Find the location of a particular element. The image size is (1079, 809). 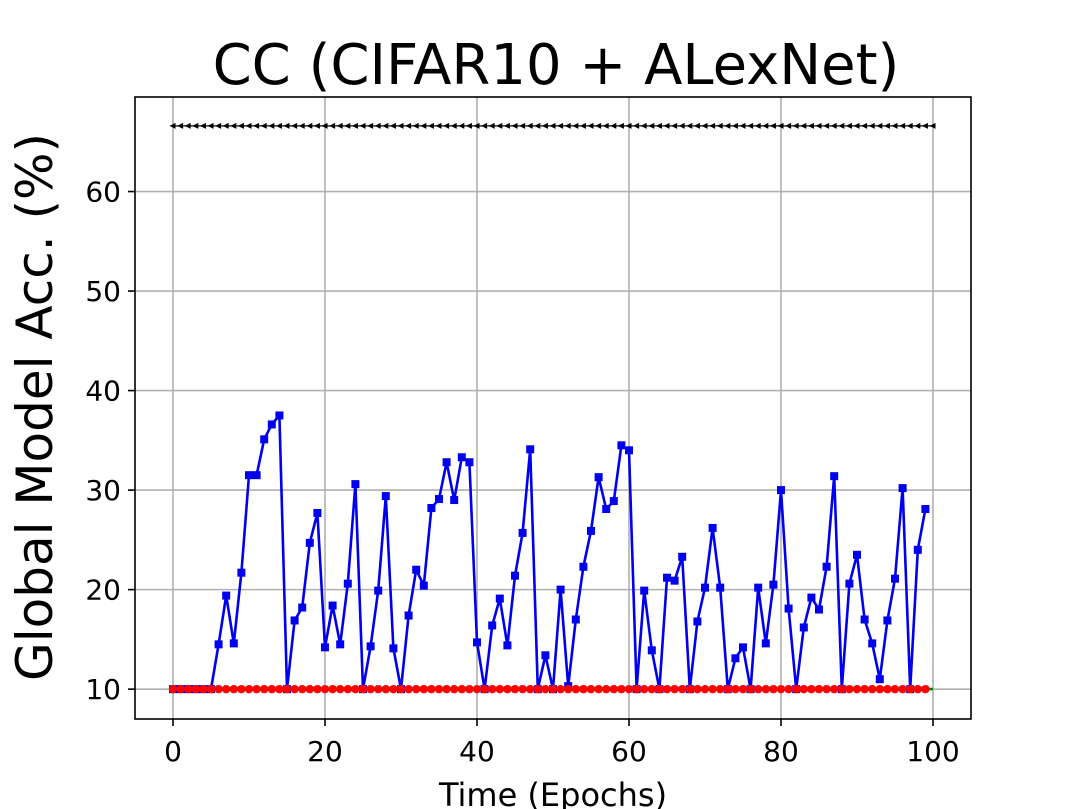

y-tick-label: 30 is located at coordinates (103, 490).